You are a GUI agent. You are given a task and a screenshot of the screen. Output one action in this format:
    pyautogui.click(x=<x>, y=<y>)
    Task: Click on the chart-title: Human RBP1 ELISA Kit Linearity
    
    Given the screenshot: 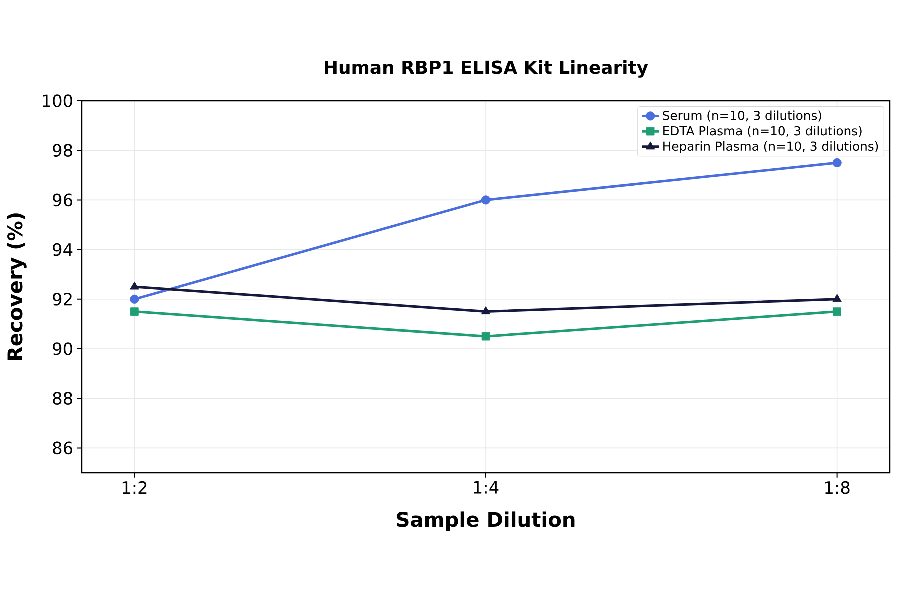 What is the action you would take?
    pyautogui.click(x=486, y=69)
    